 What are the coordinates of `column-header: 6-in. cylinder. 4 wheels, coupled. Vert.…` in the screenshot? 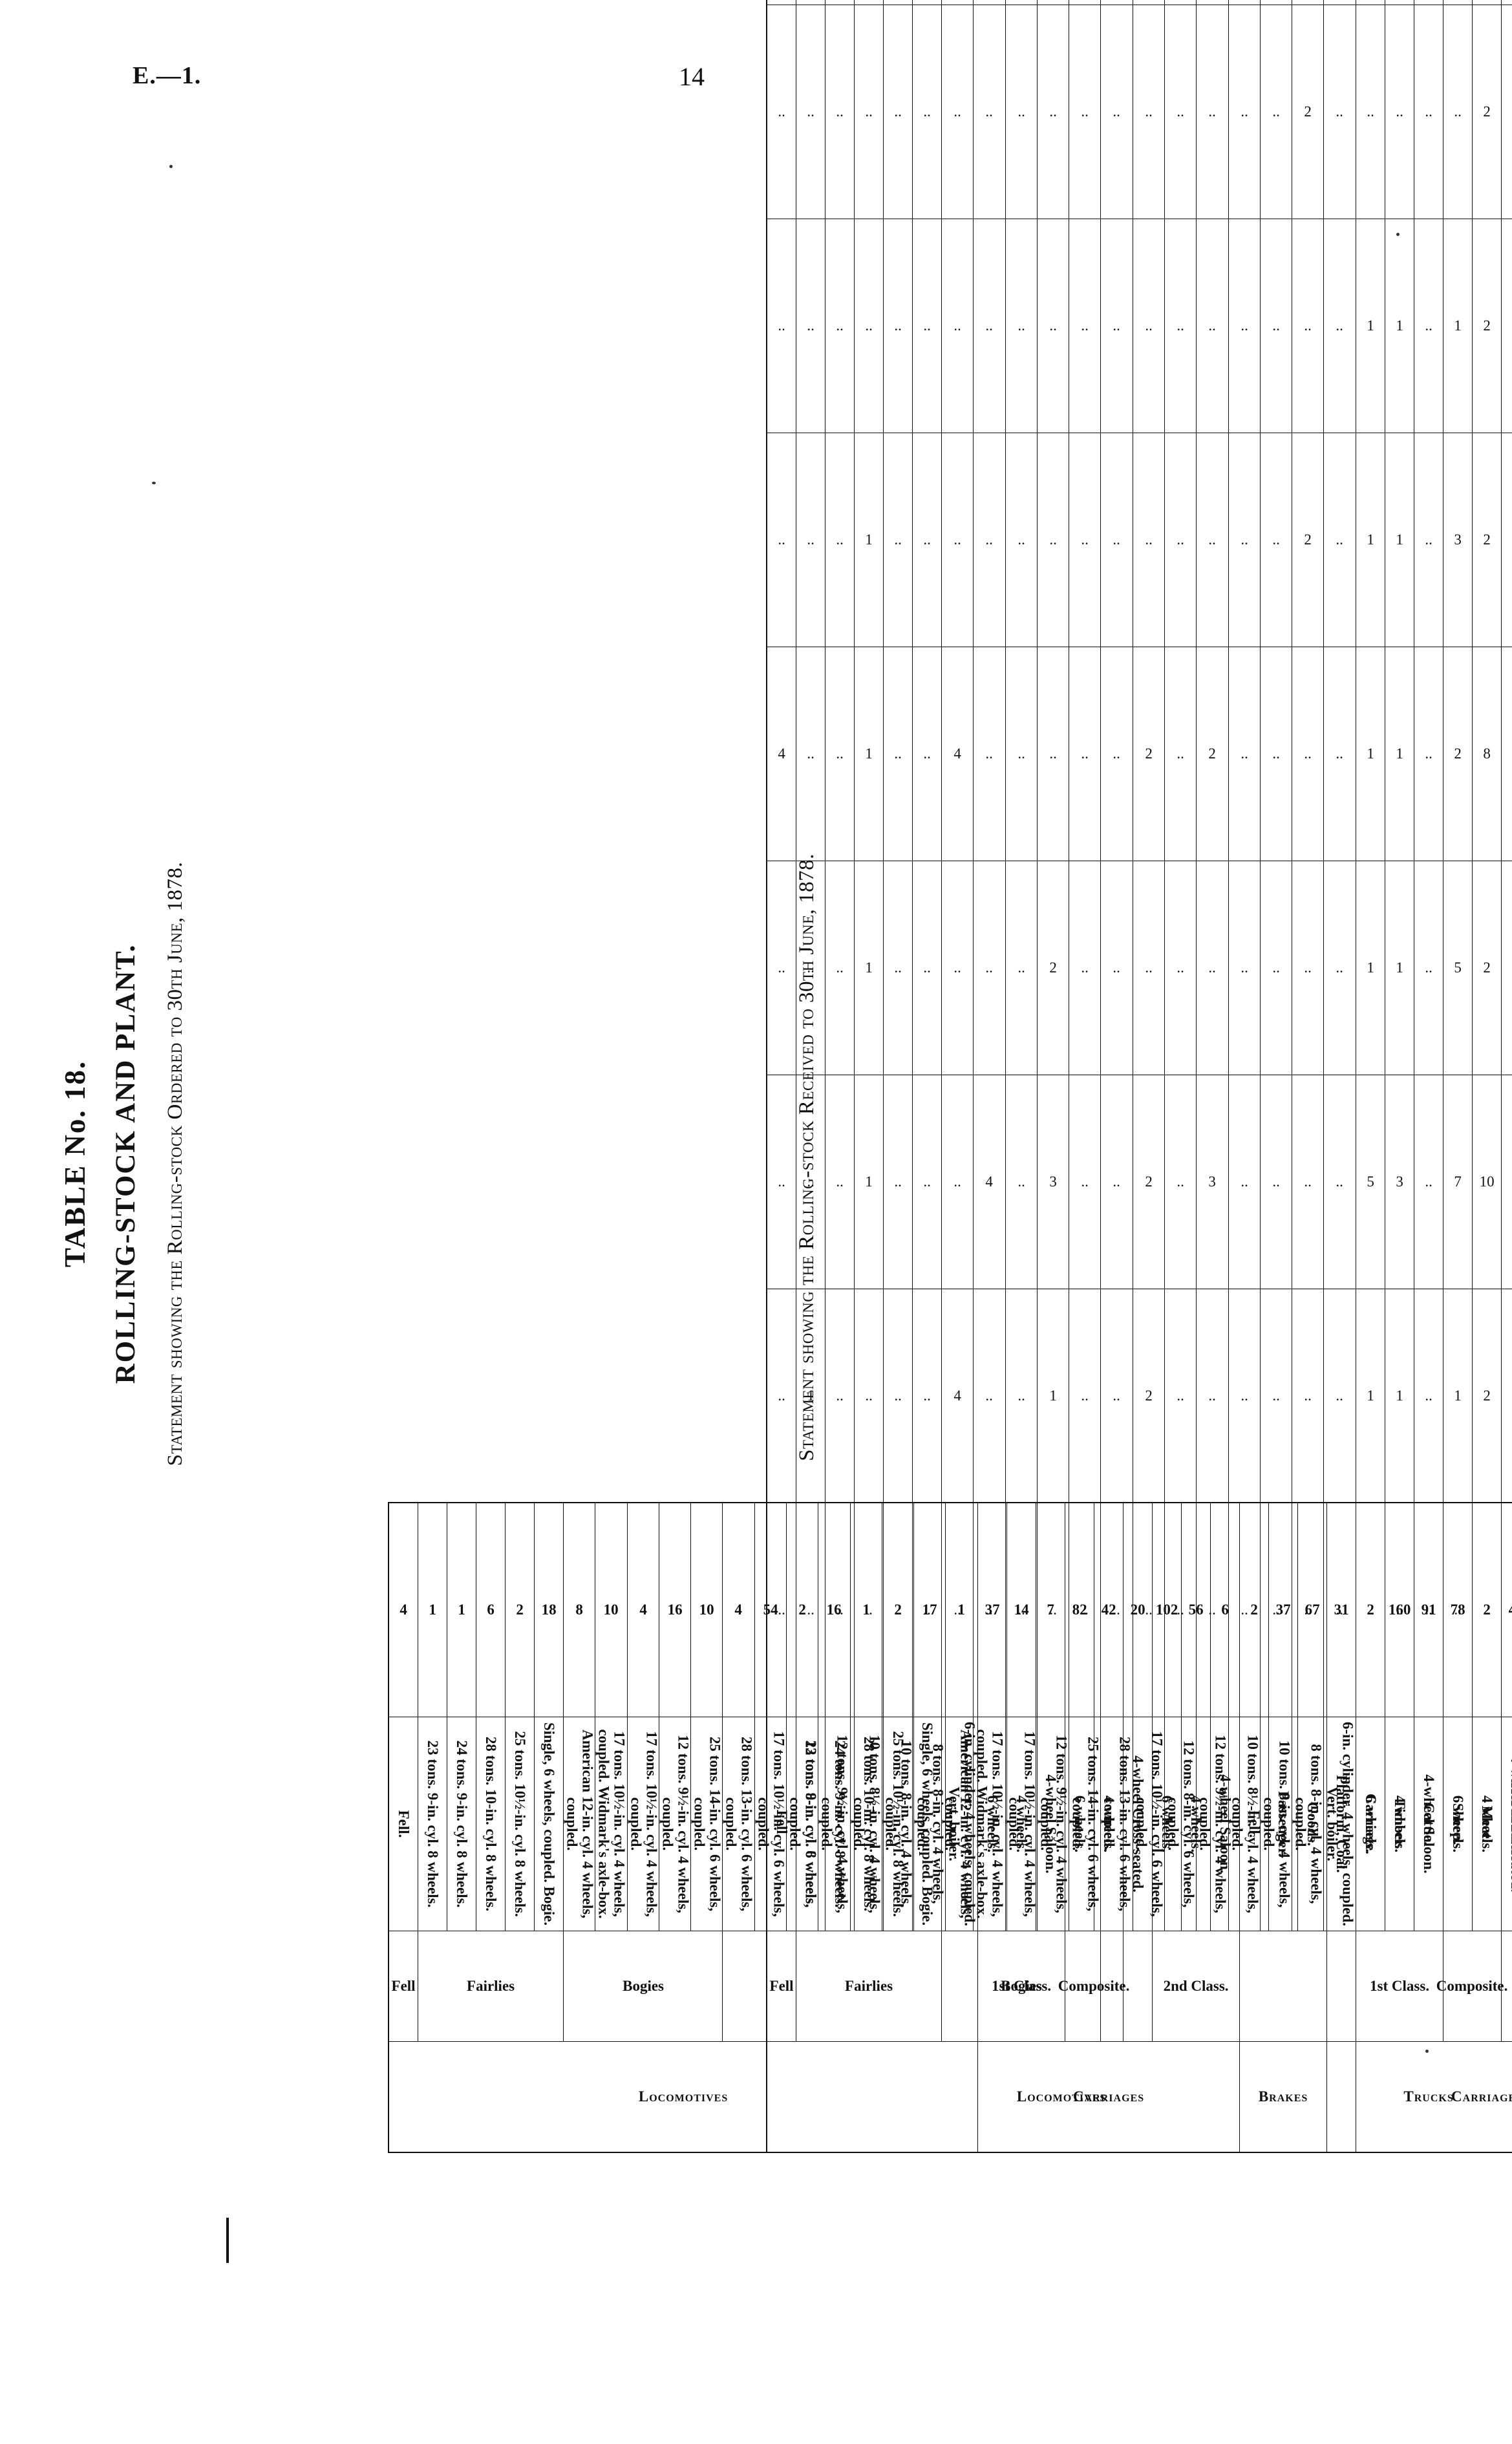 It's located at (1339, 1824).